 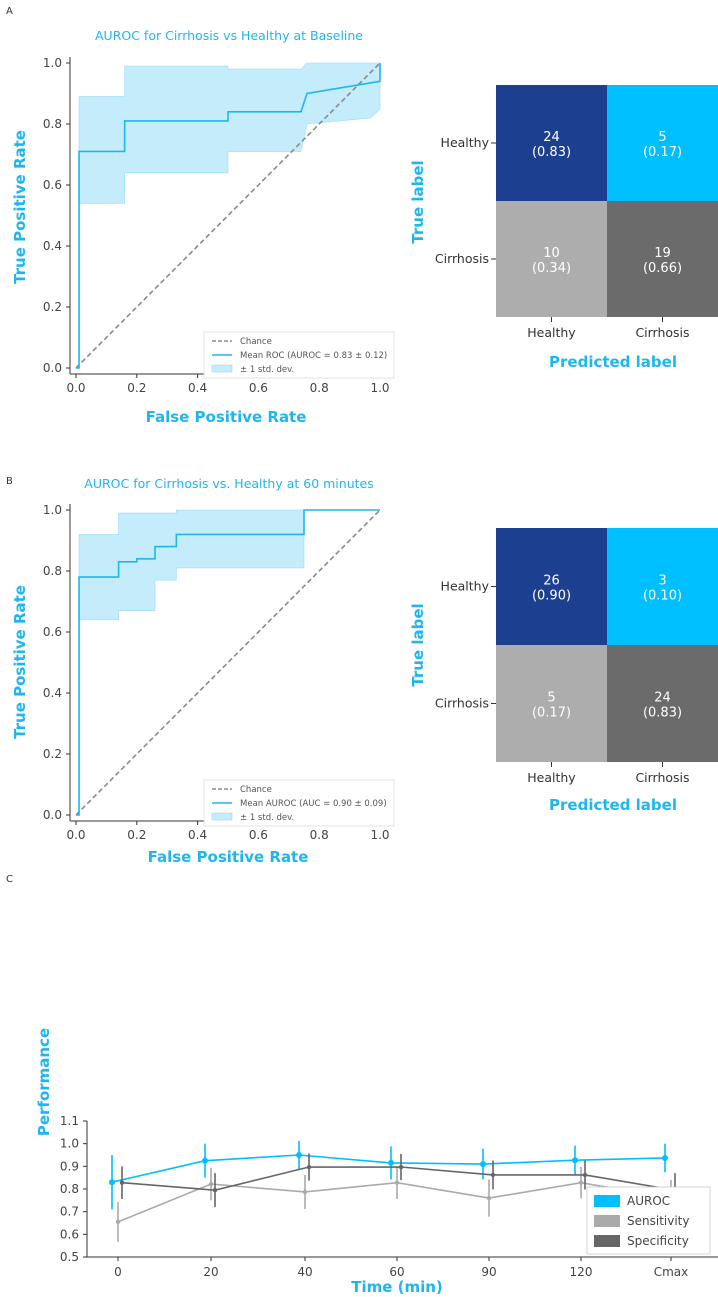 I want to click on panel-letter-a: A, so click(x=9, y=11).